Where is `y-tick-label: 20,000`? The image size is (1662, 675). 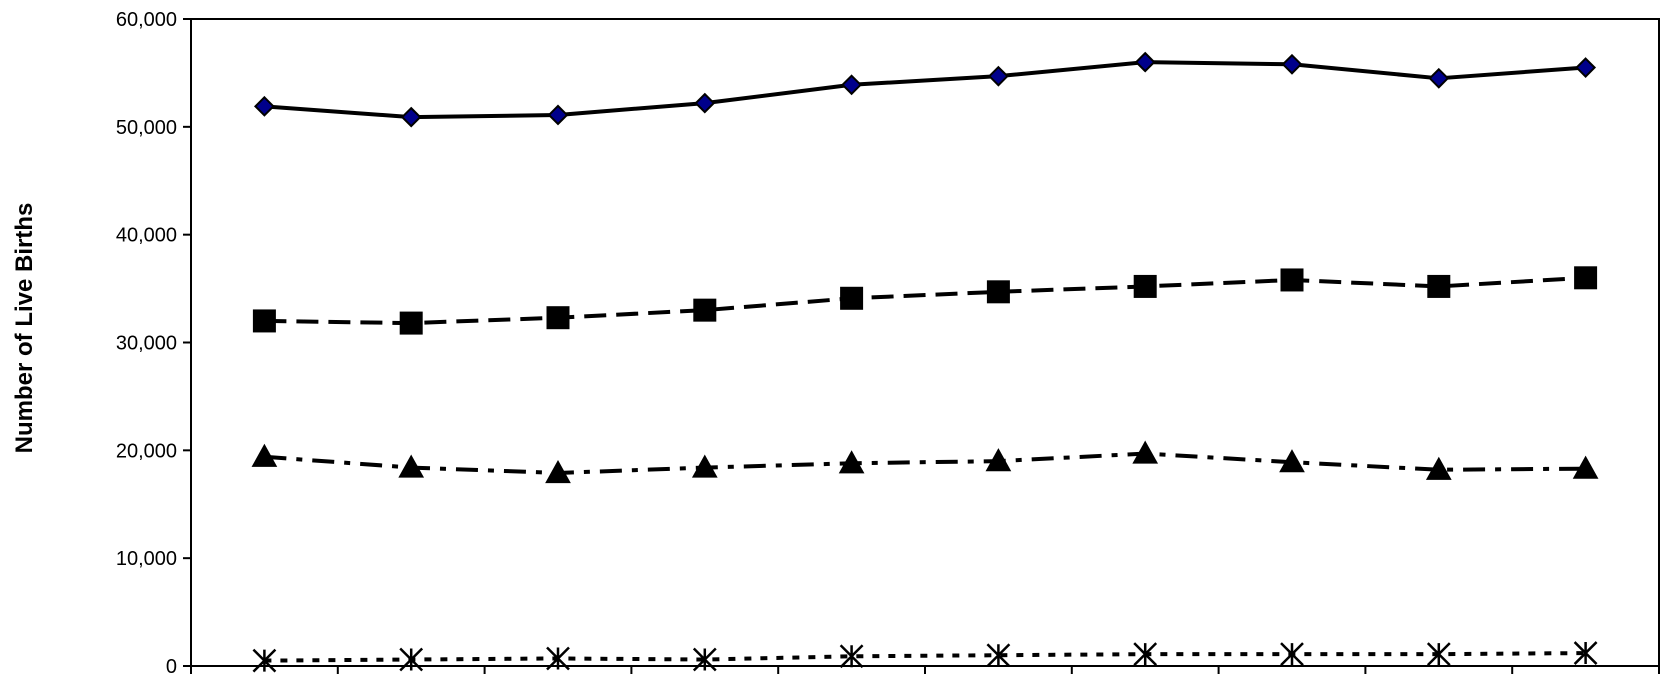 y-tick-label: 20,000 is located at coordinates (146, 451).